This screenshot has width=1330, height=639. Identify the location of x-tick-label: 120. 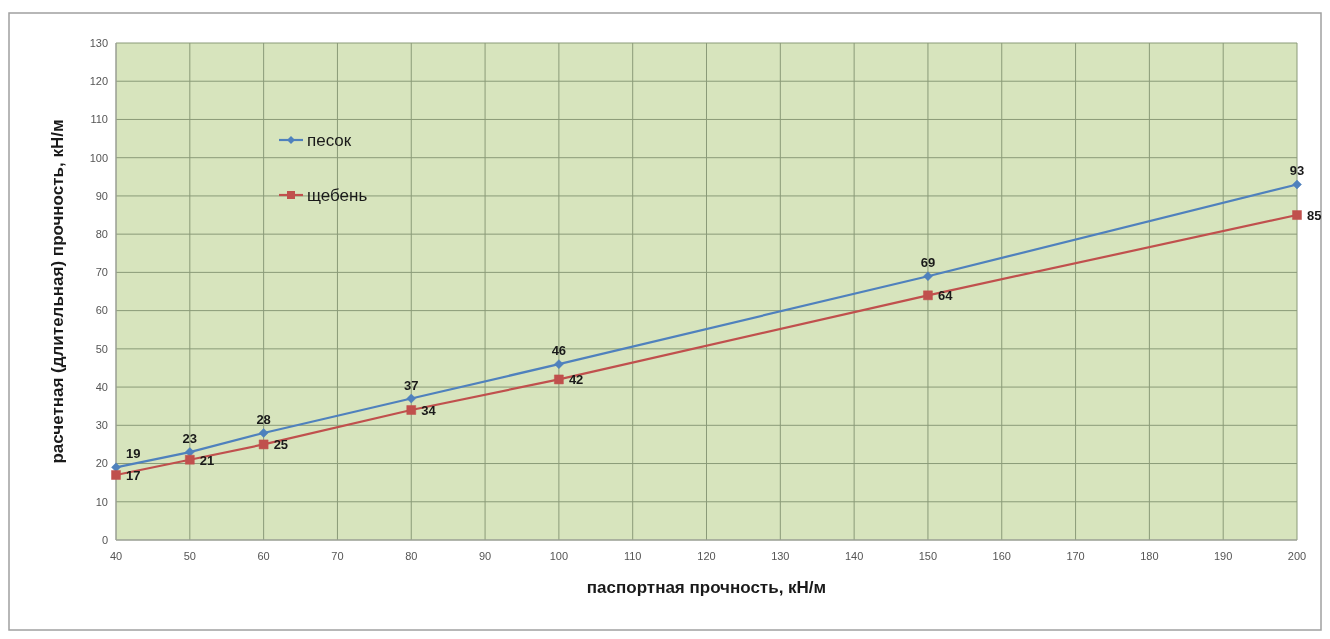
(706, 556).